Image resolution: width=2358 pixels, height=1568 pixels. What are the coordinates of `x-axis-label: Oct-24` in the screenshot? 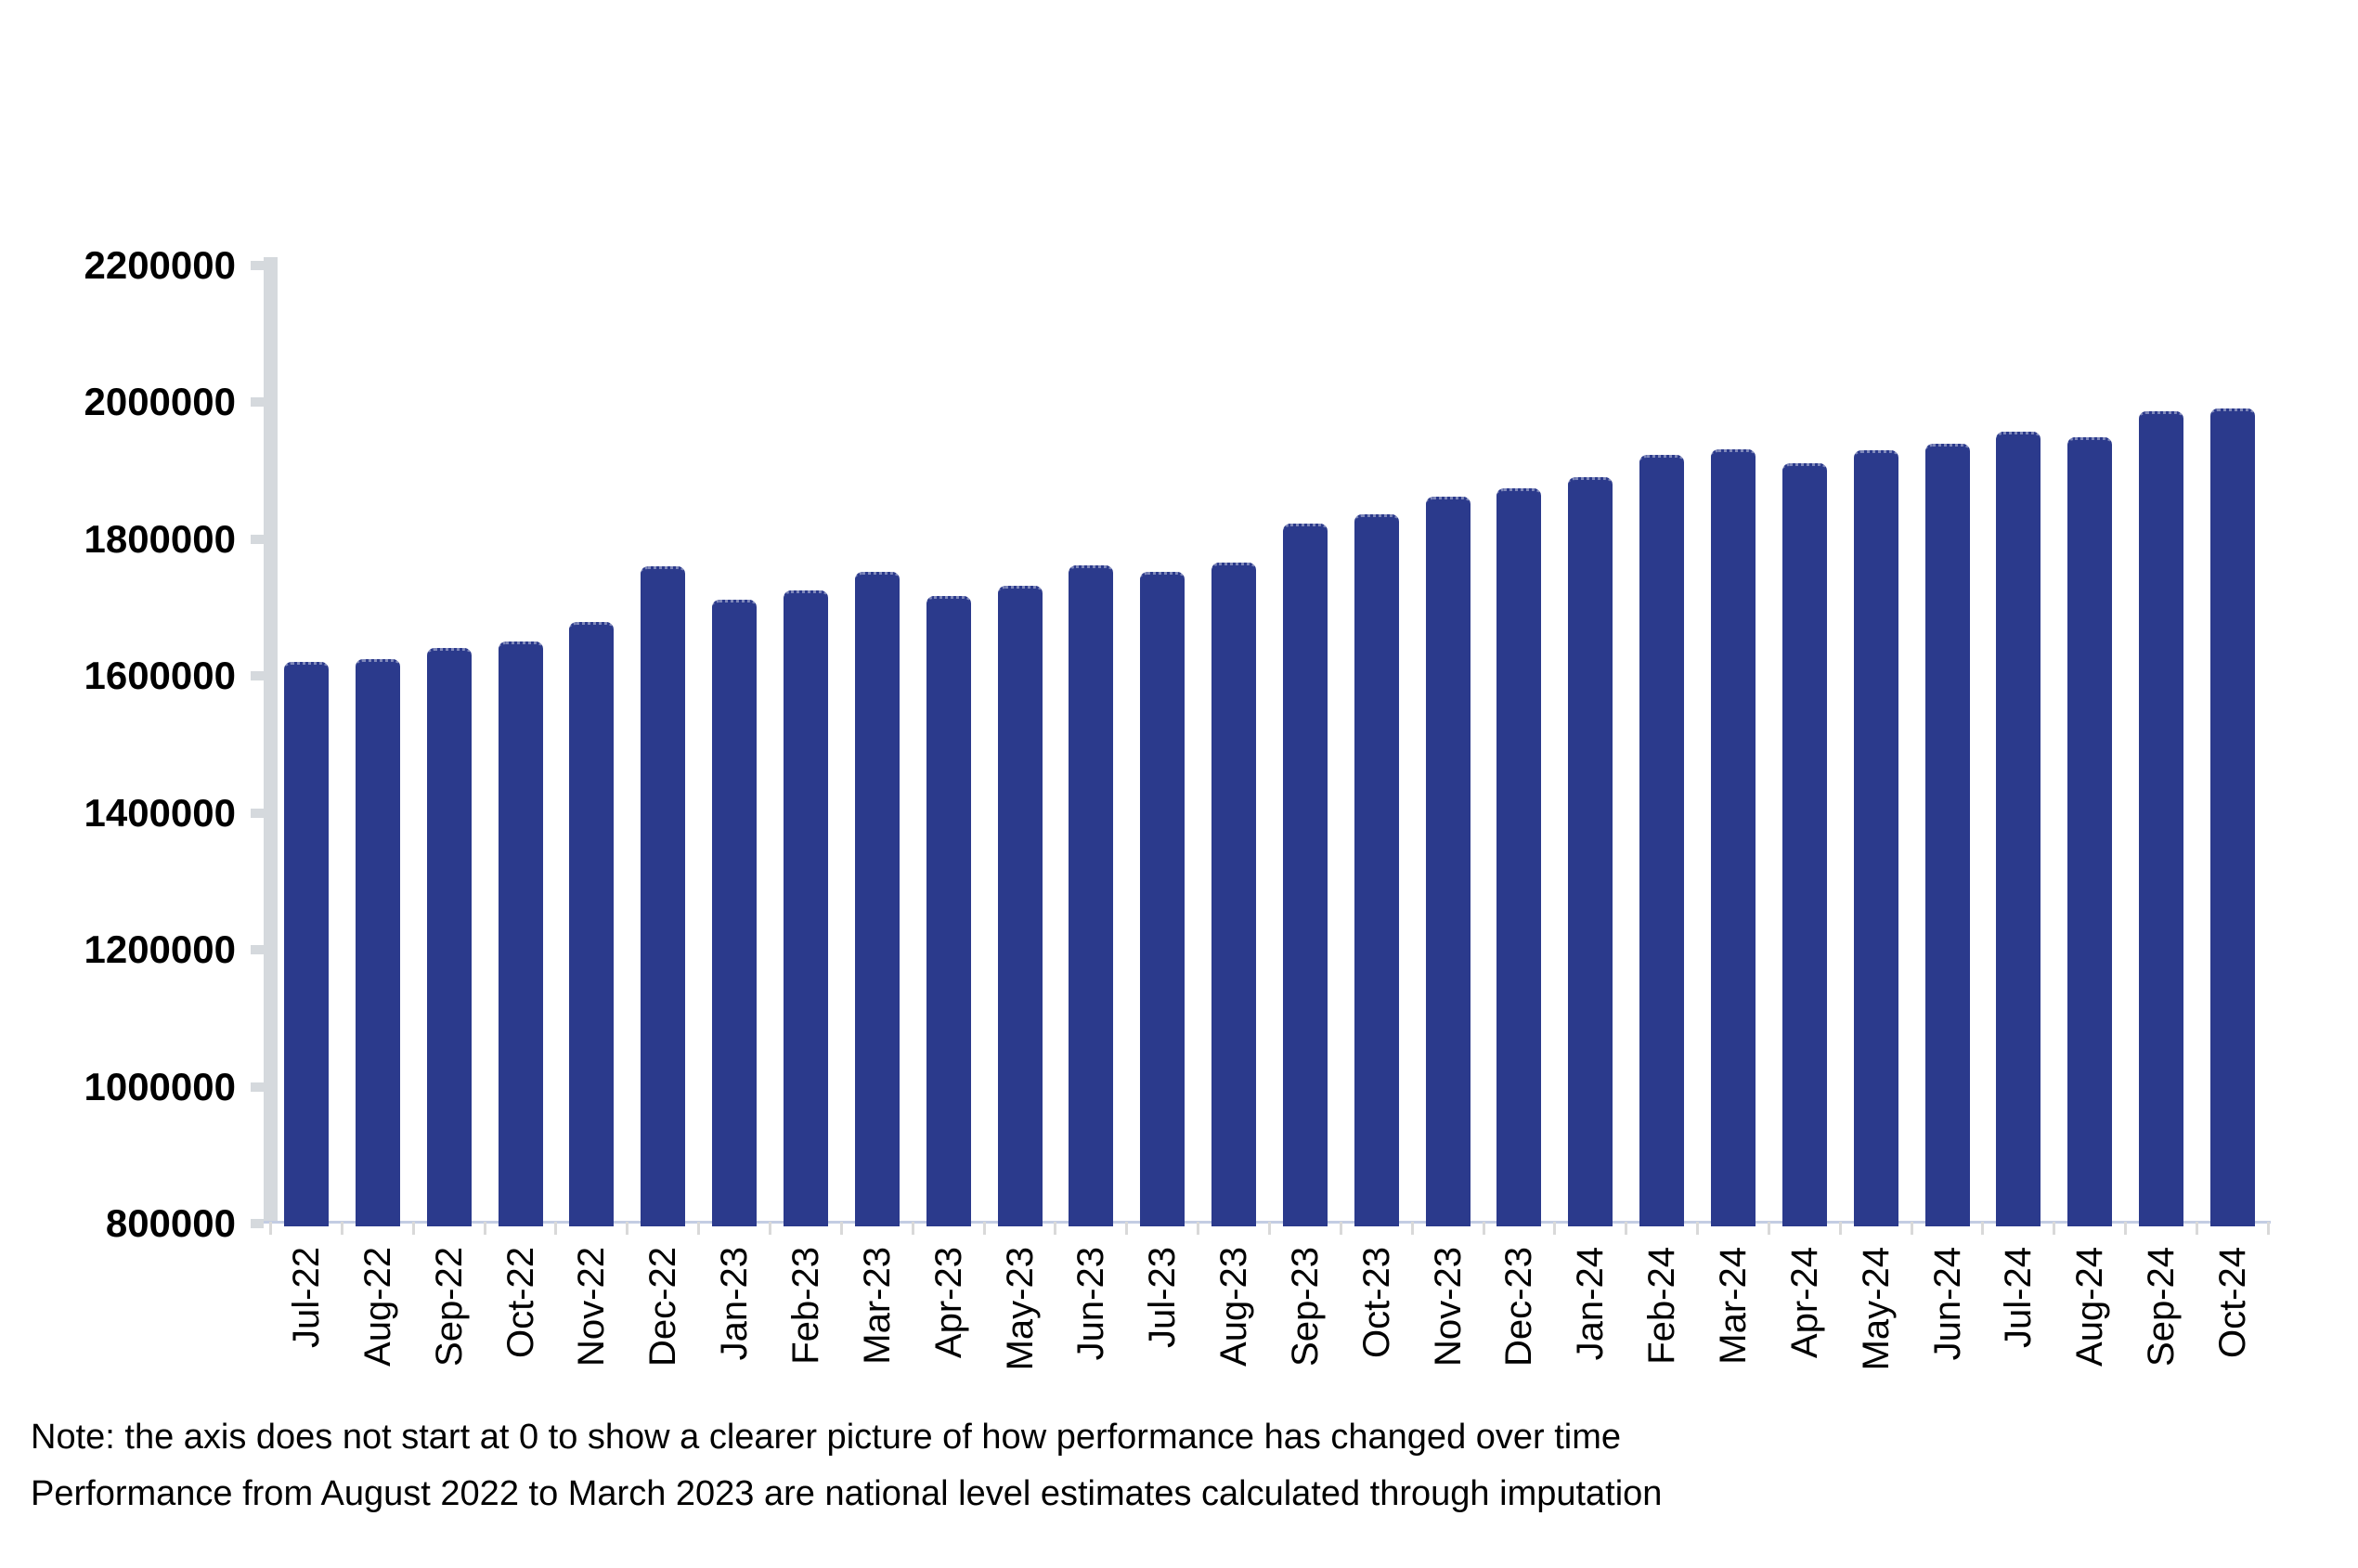 It's located at (2232, 1303).